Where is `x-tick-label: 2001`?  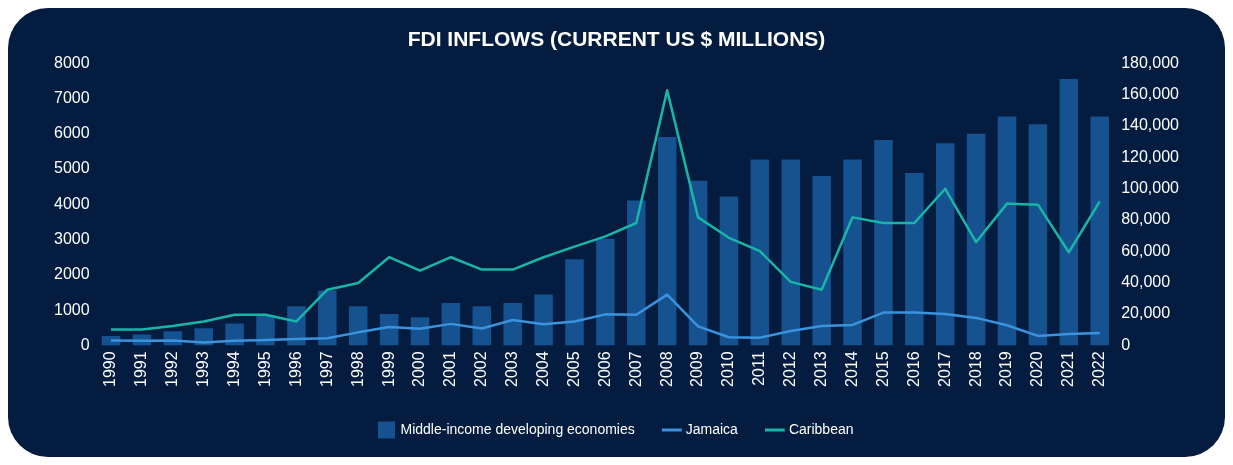 x-tick-label: 2001 is located at coordinates (450, 369).